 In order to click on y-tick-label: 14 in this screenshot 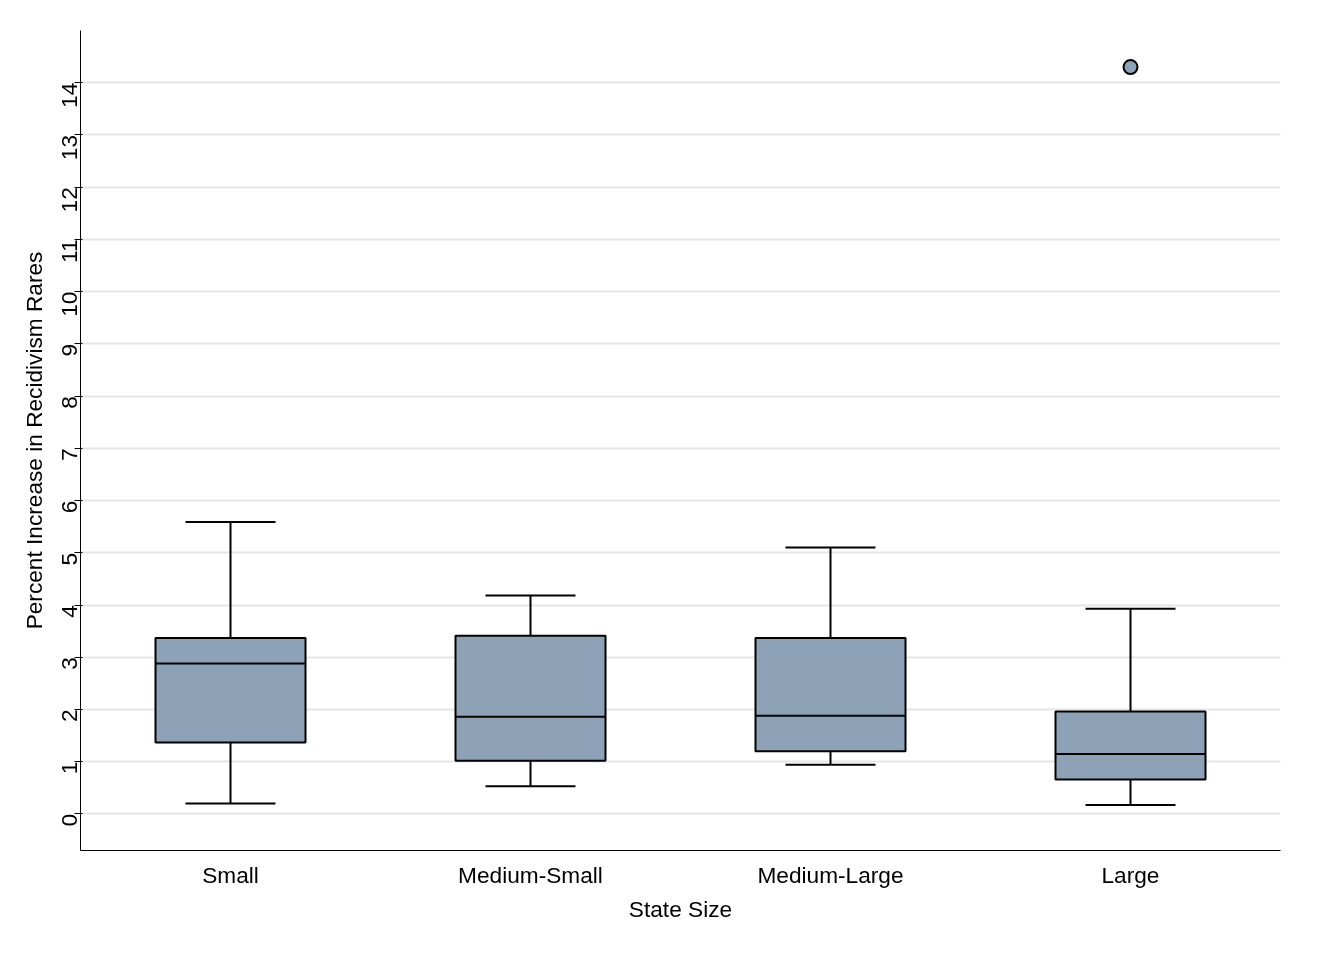, I will do `click(69, 95)`.